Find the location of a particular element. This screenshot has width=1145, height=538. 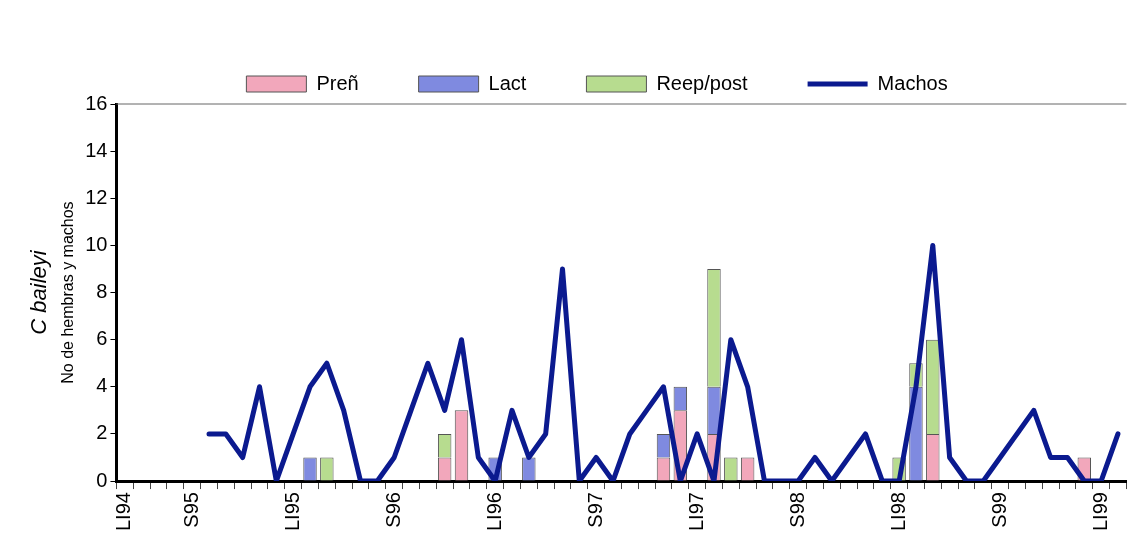

y-tick-label: 4 is located at coordinates (102, 385).